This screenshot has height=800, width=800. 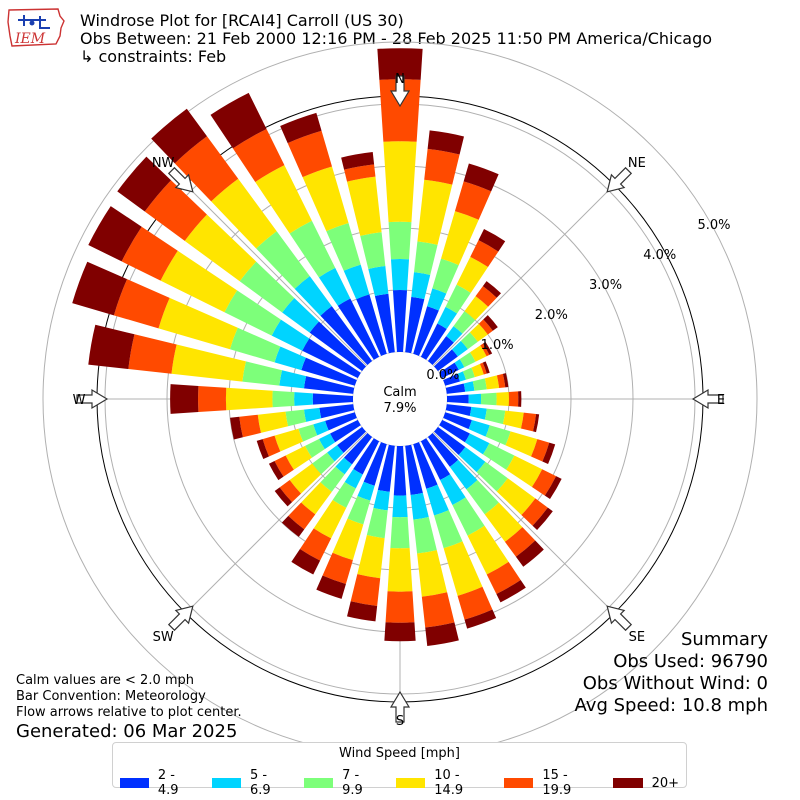 I want to click on legend-item: 10 - 14.9, so click(x=443, y=783).